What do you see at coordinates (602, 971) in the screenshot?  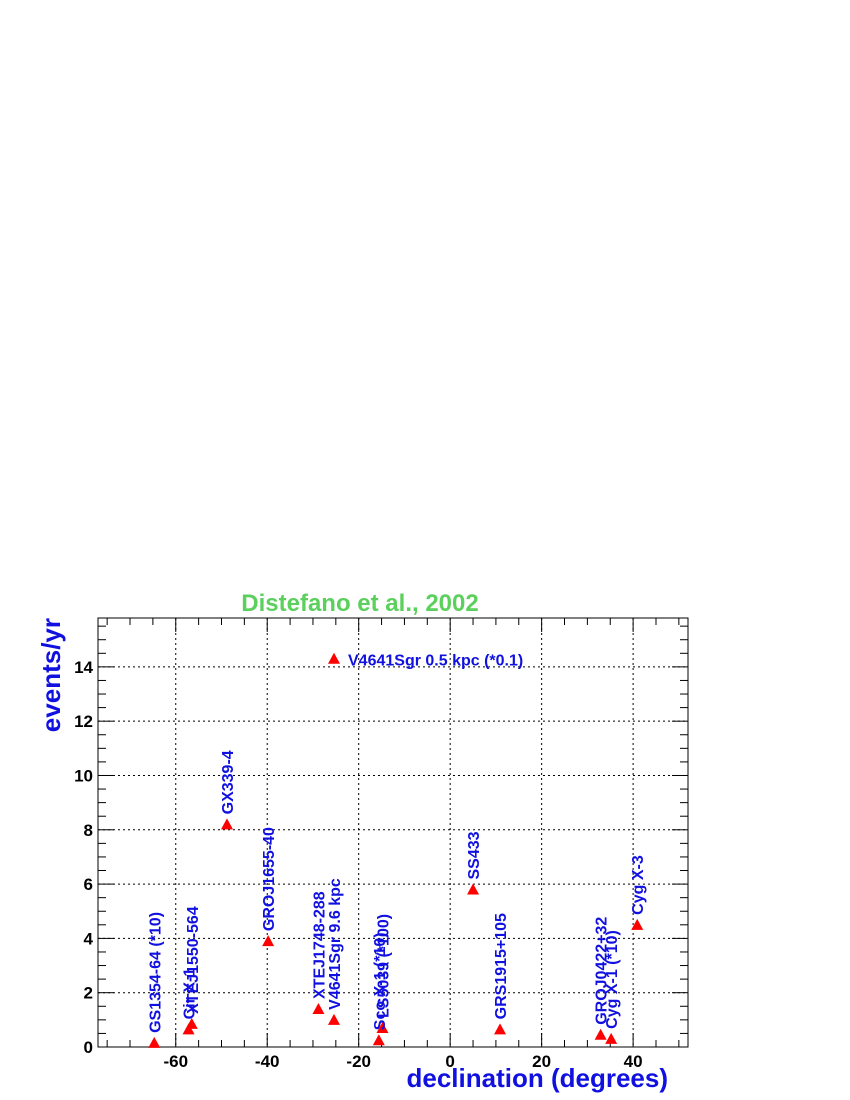 I see `point-label: GROJ0422+32` at bounding box center [602, 971].